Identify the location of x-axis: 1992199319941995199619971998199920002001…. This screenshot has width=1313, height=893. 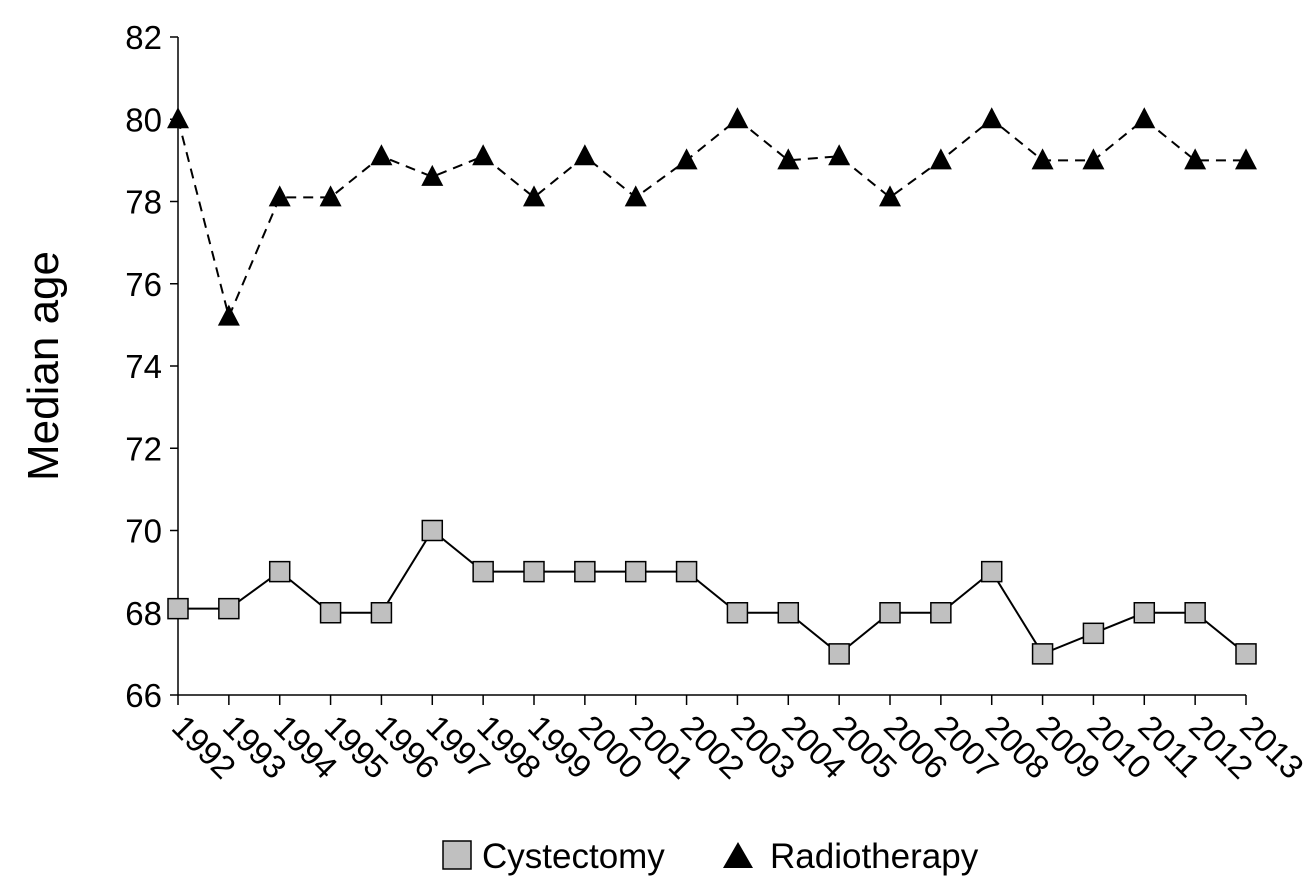
(738, 740).